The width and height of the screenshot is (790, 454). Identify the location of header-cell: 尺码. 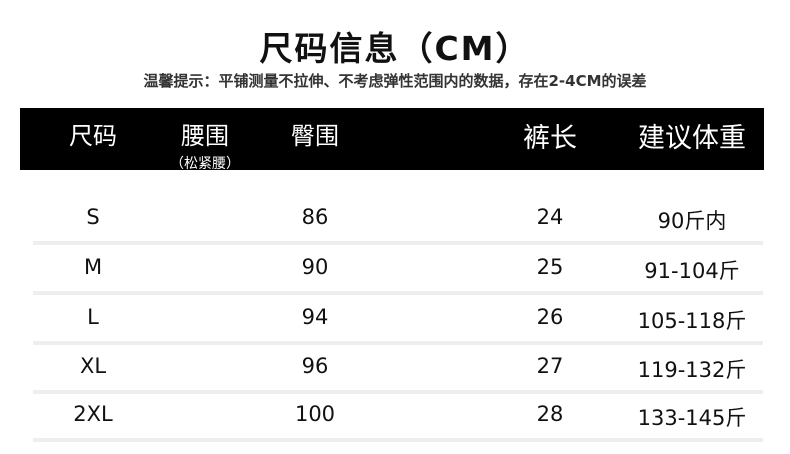
(93, 133).